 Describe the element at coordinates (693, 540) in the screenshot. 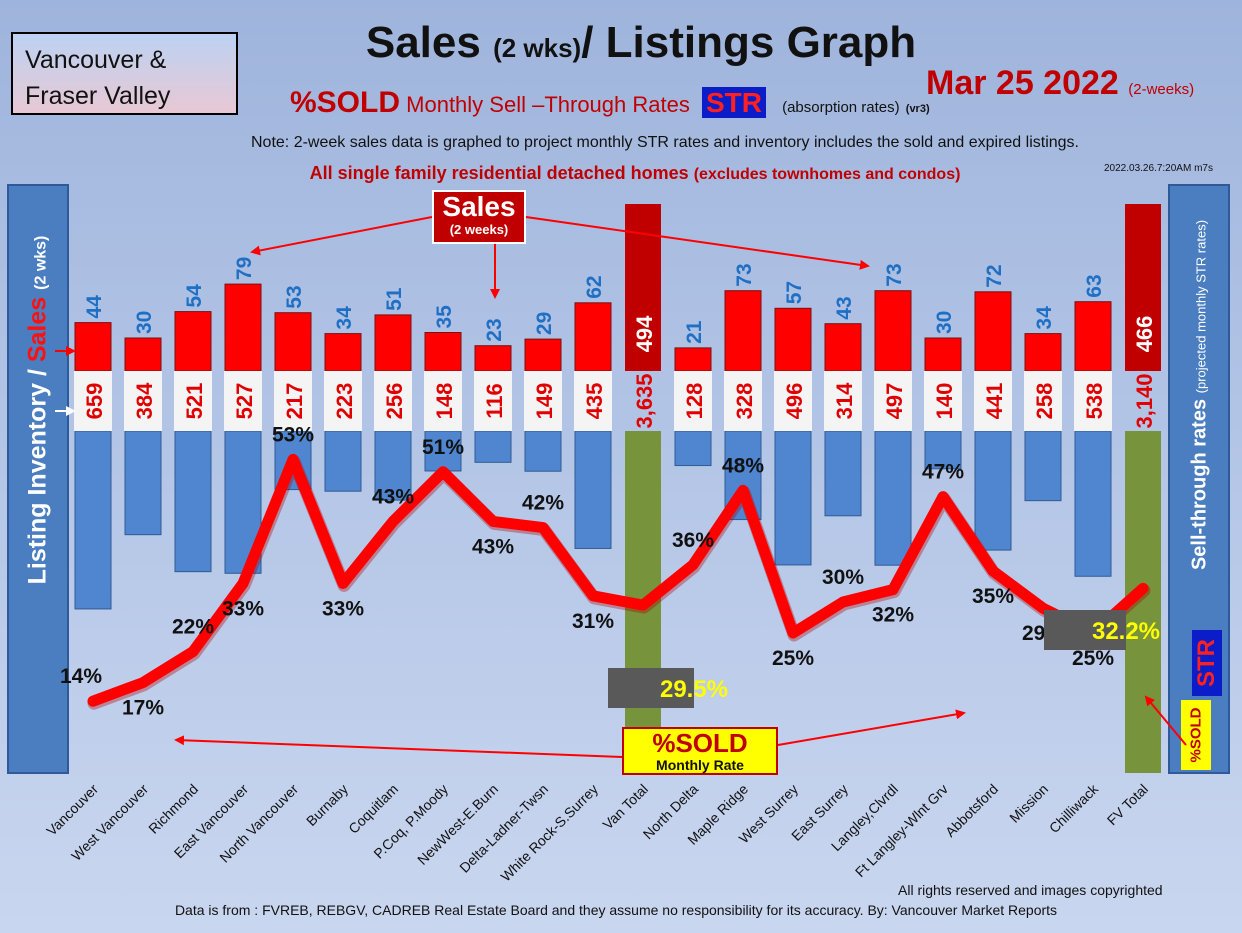

I see `str-label: 36%` at that location.